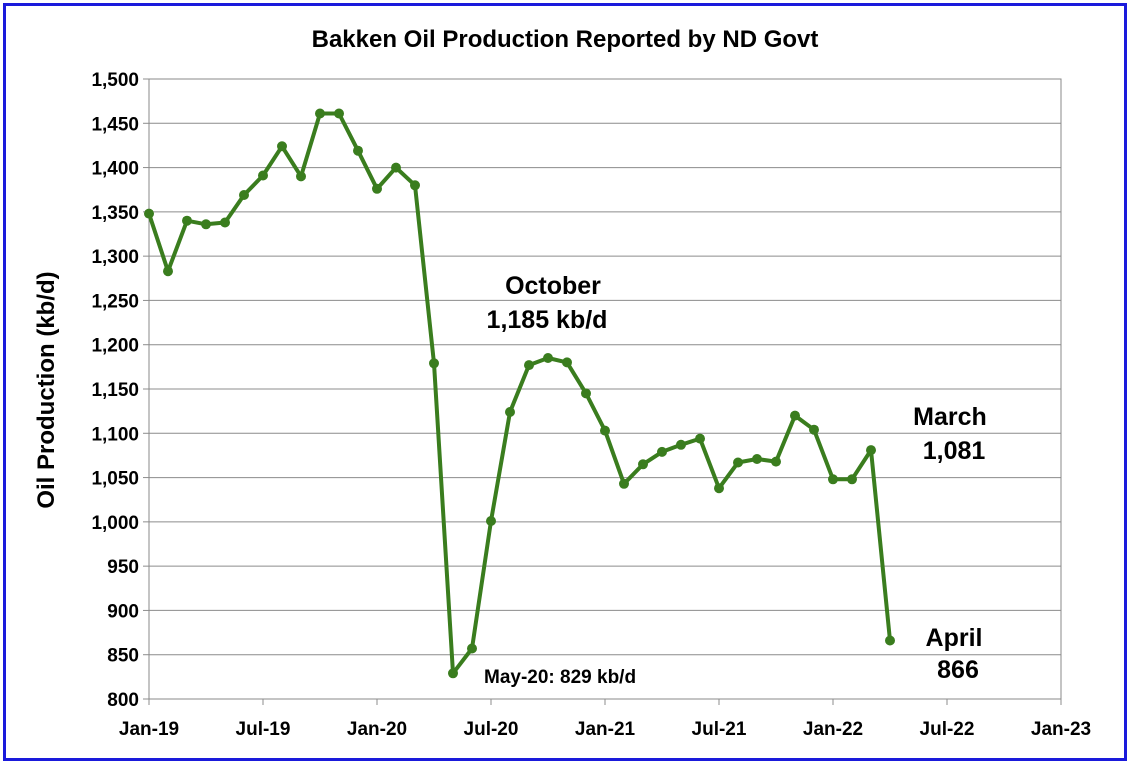  I want to click on annotation-march-value: 1,081, so click(954, 451).